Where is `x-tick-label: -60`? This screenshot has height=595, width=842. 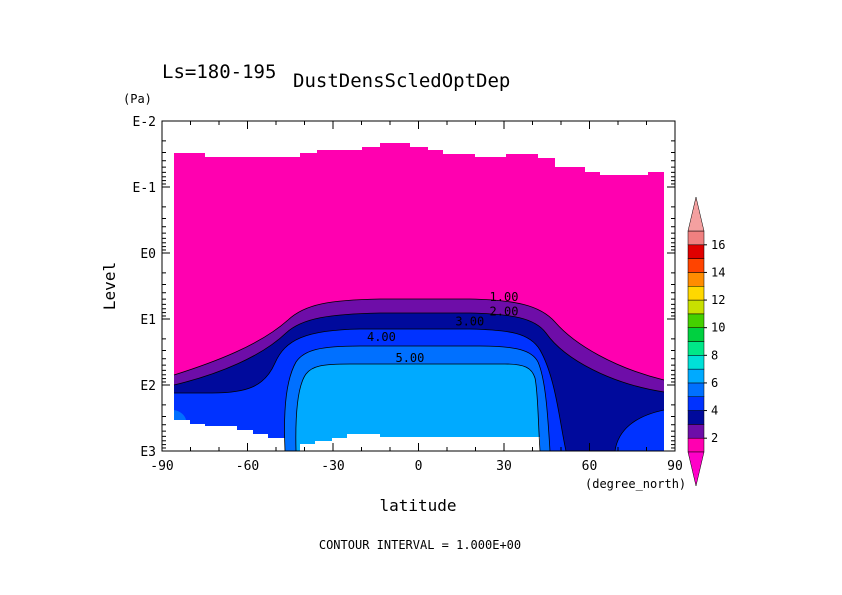 x-tick-label: -60 is located at coordinates (247, 466).